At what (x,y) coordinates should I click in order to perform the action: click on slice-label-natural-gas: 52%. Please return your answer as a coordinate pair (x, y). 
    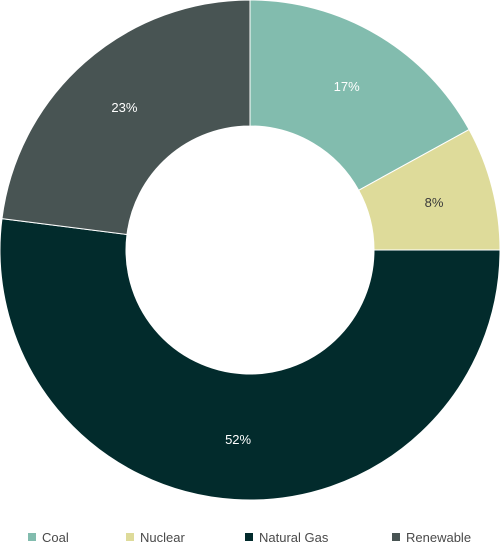
    Looking at the image, I should click on (238, 439).